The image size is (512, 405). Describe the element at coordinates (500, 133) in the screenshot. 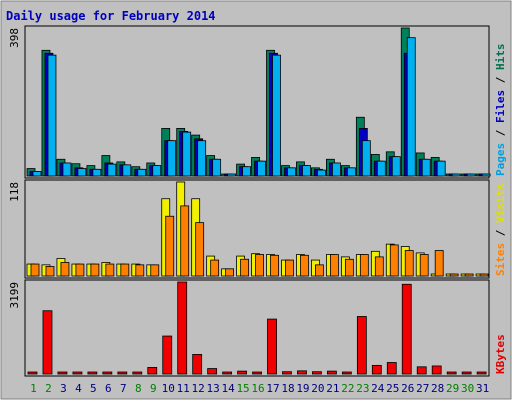

I see `legend-part-hits-files-pages-1: /` at that location.